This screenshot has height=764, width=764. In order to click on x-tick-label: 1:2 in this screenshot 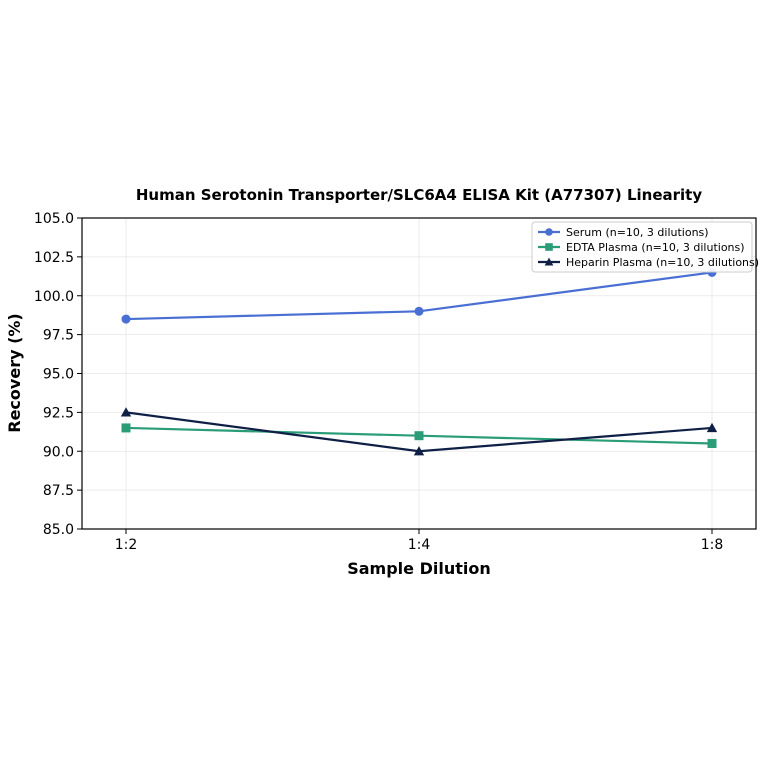, I will do `click(126, 545)`.